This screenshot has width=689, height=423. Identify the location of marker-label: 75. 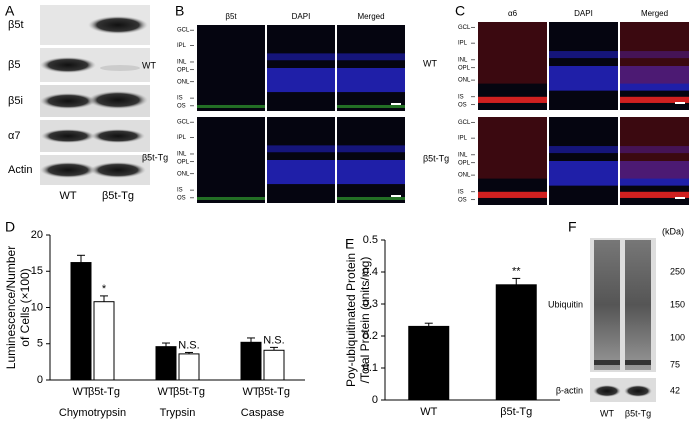
(675, 364).